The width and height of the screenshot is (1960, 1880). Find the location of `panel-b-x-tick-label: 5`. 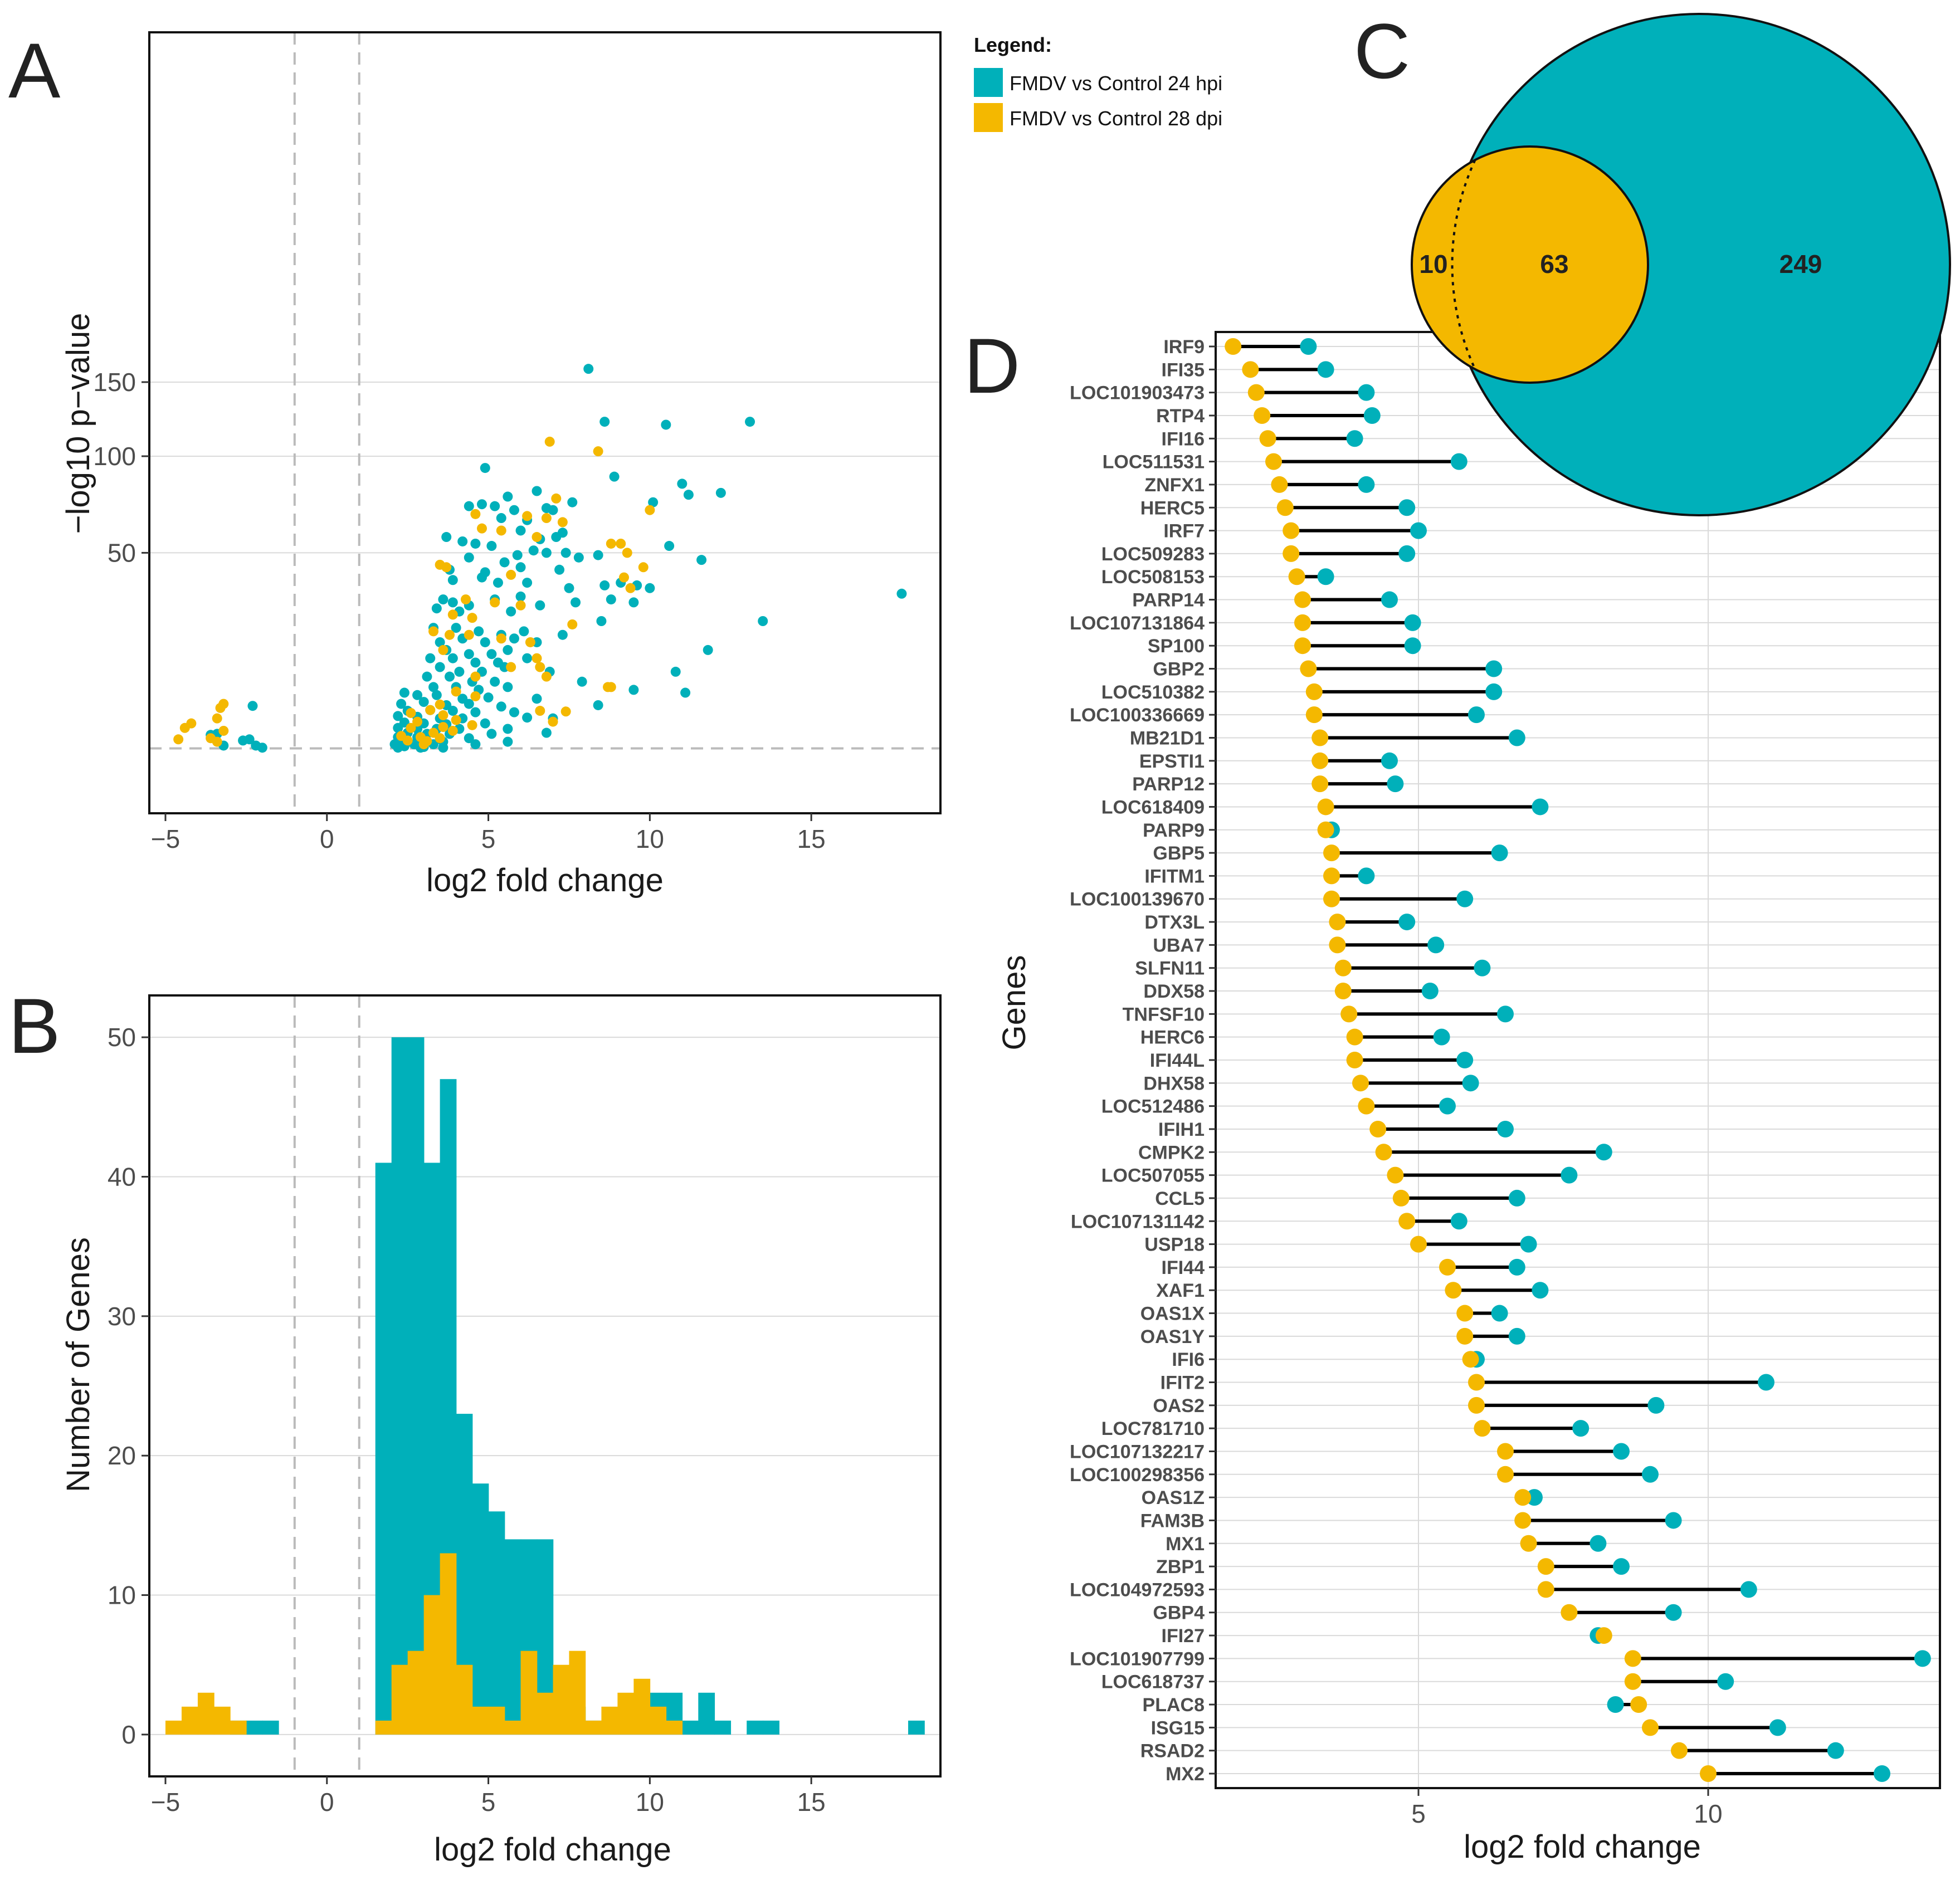

panel-b-x-tick-label: 5 is located at coordinates (488, 1802).